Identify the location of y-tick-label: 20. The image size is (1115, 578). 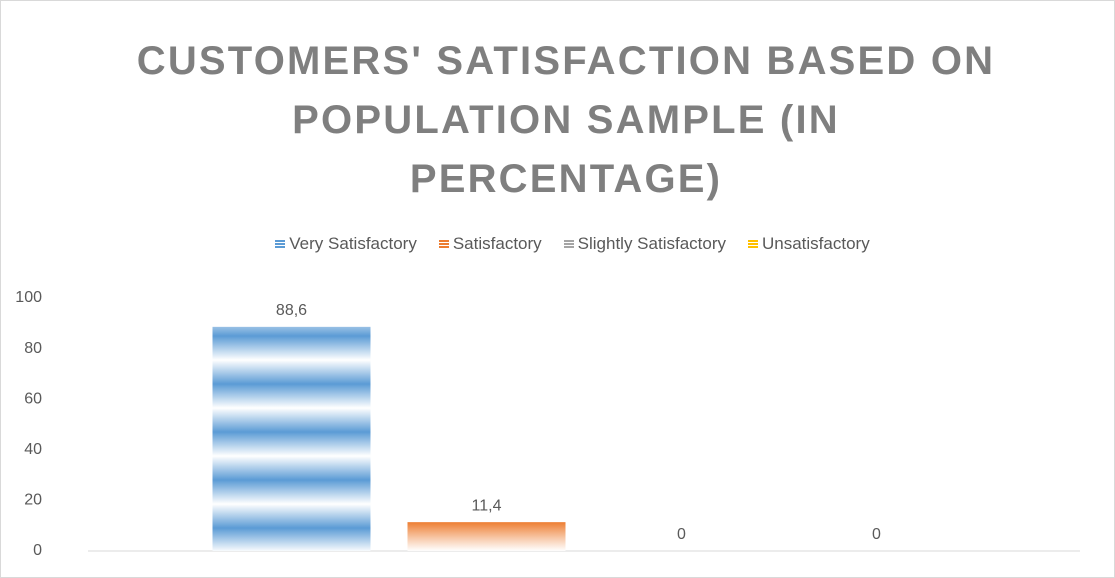
(33, 500).